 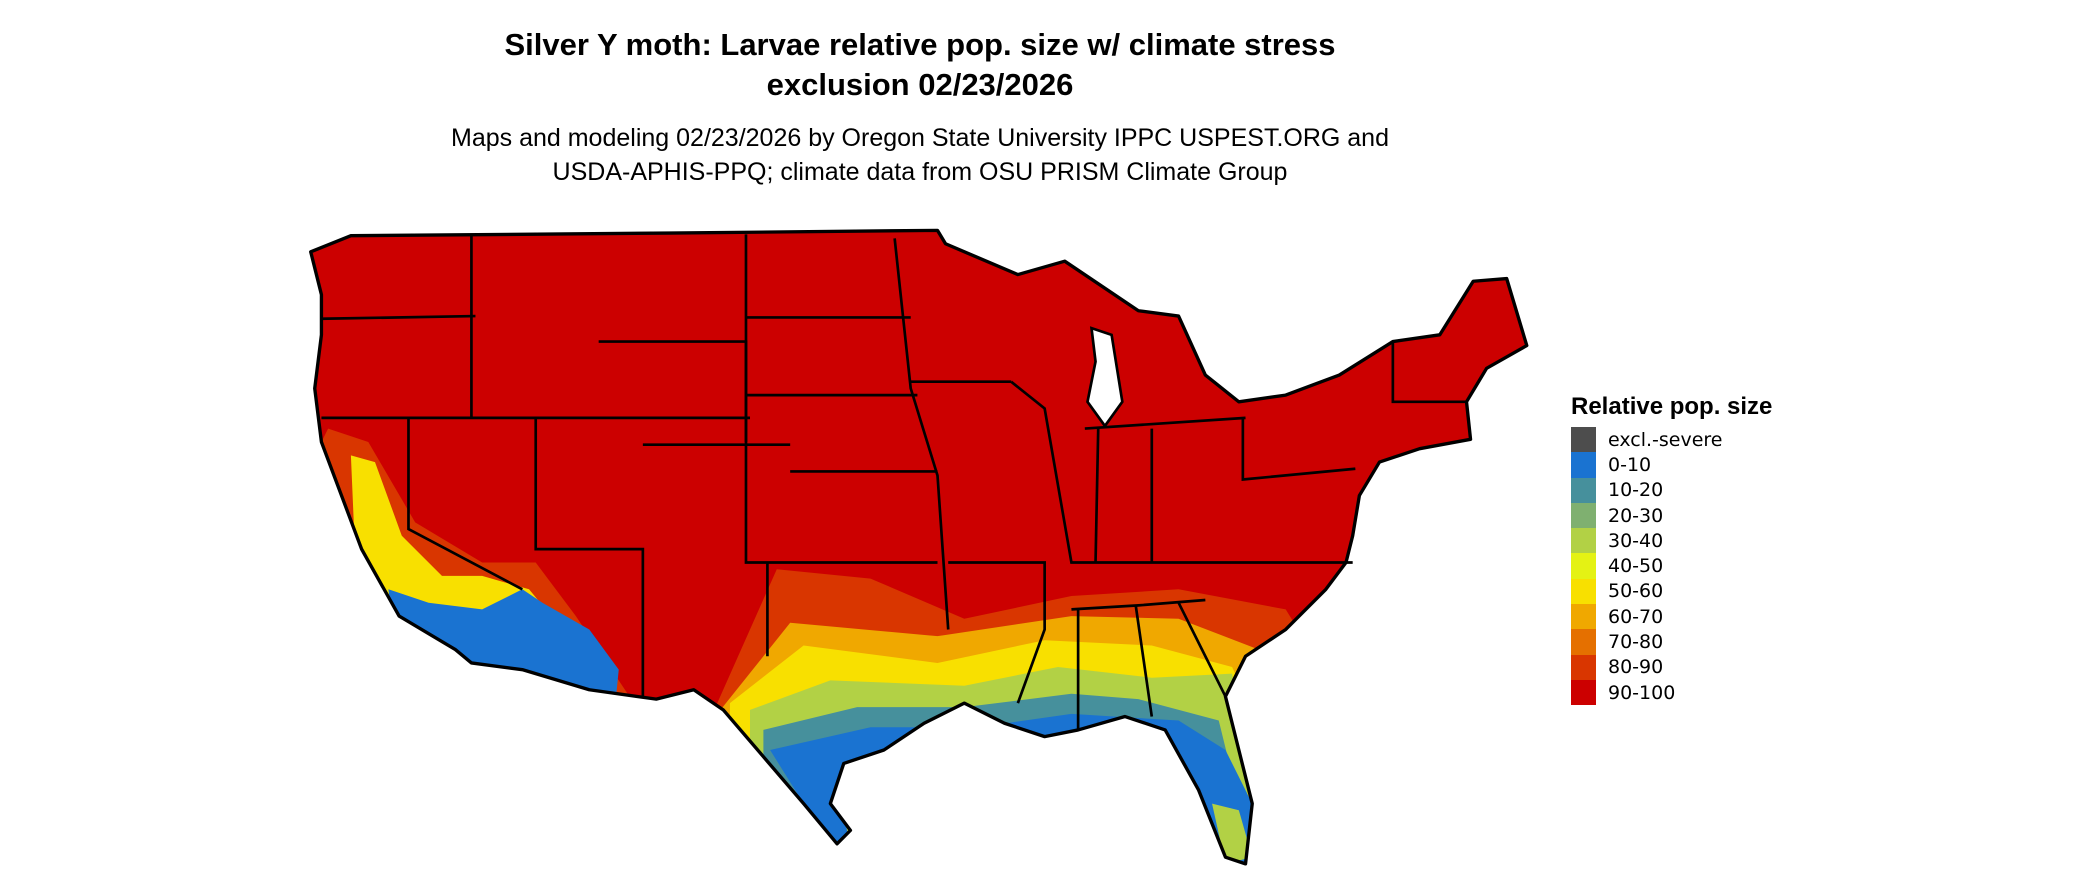 What do you see at coordinates (1671, 617) in the screenshot?
I see `legend-item: 60-70` at bounding box center [1671, 617].